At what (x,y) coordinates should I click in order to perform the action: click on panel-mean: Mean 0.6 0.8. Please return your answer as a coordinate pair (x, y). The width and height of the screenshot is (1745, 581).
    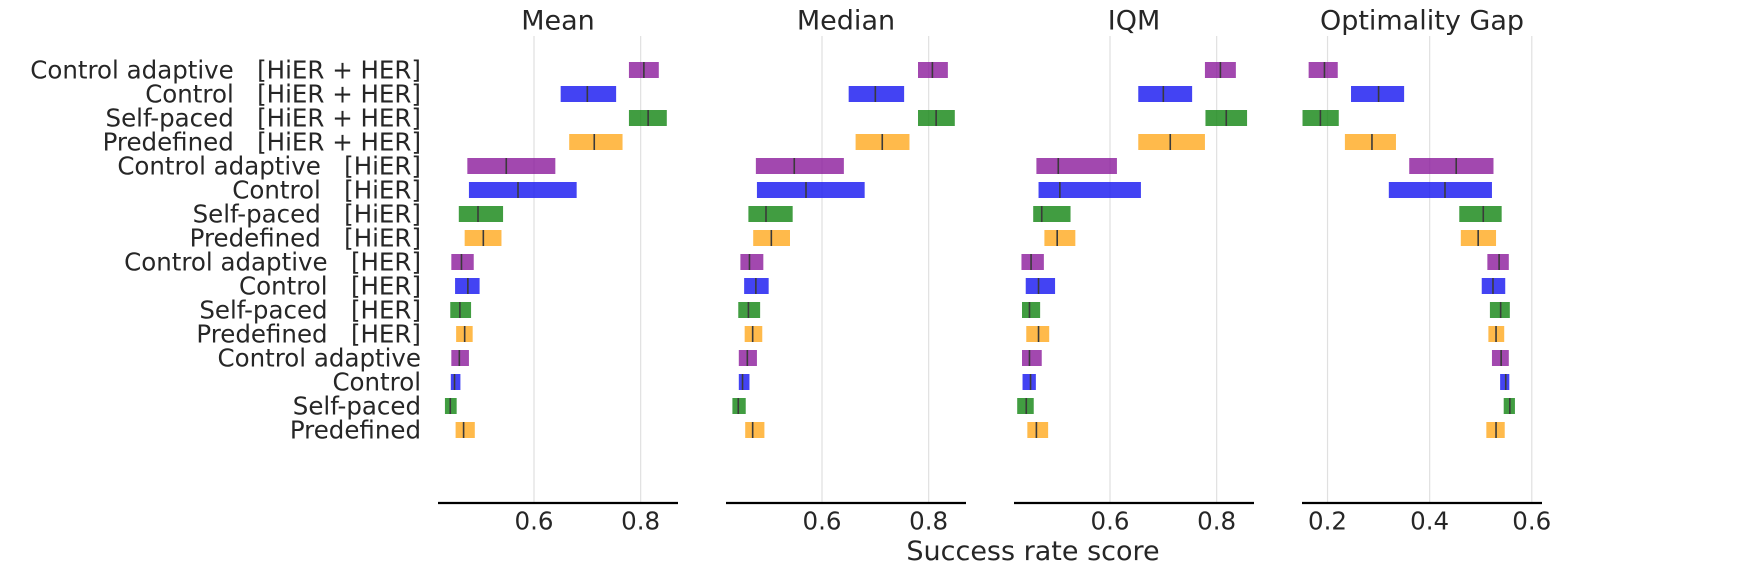
    Looking at the image, I should click on (558, 271).